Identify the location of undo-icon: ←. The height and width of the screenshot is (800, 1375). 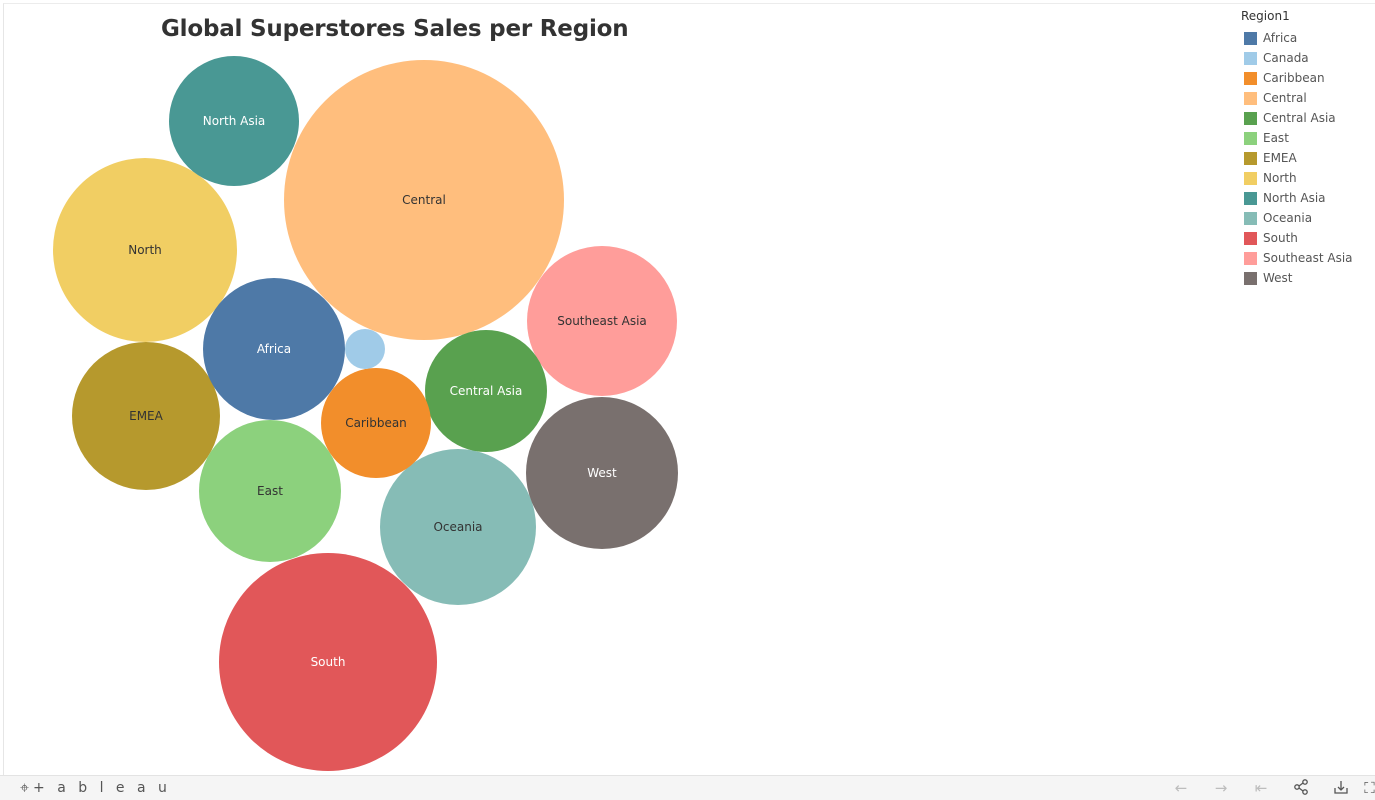
(1181, 788).